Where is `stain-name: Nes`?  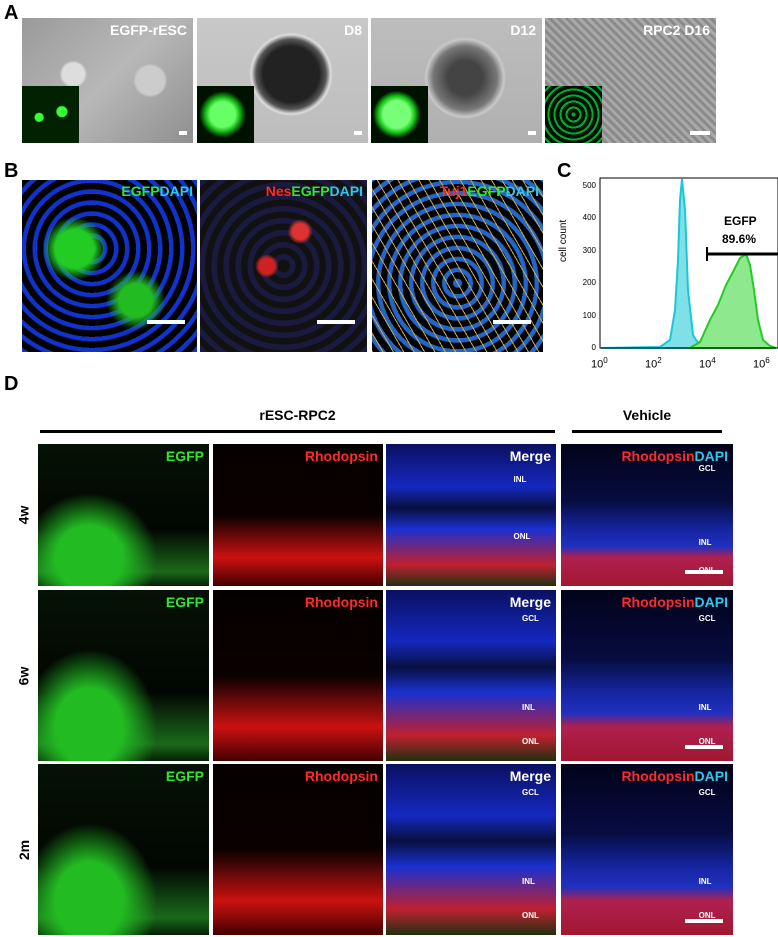 stain-name: Nes is located at coordinates (278, 191).